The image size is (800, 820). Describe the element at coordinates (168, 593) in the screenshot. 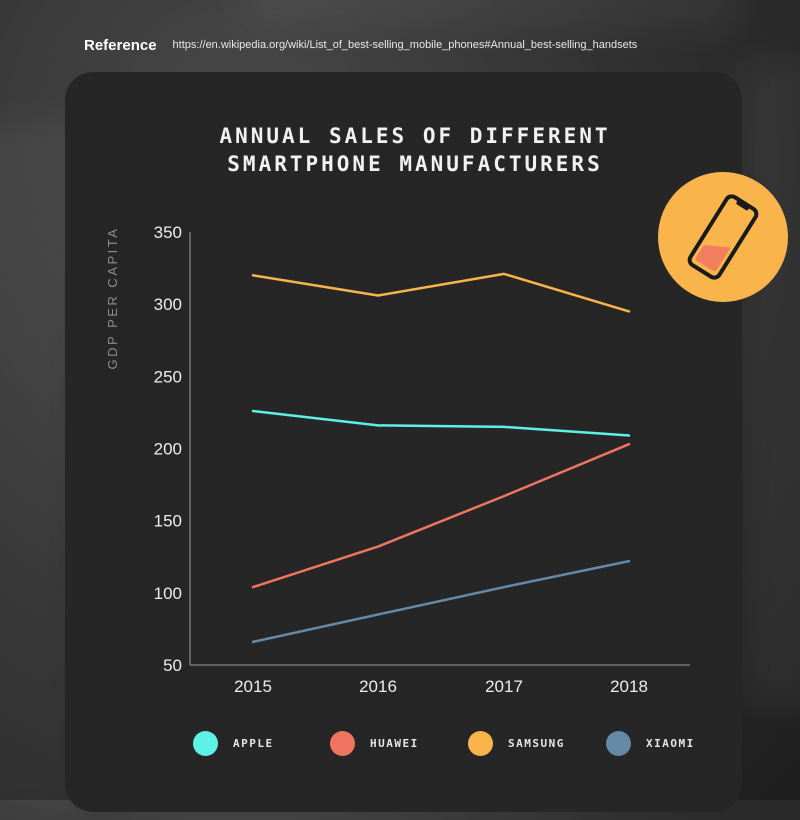

I see `y-tick-label: 100` at that location.